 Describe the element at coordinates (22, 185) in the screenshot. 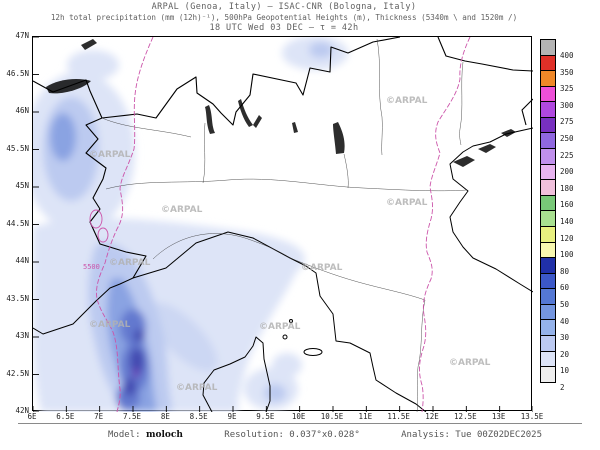

I see `y-tick-label: 45N` at that location.